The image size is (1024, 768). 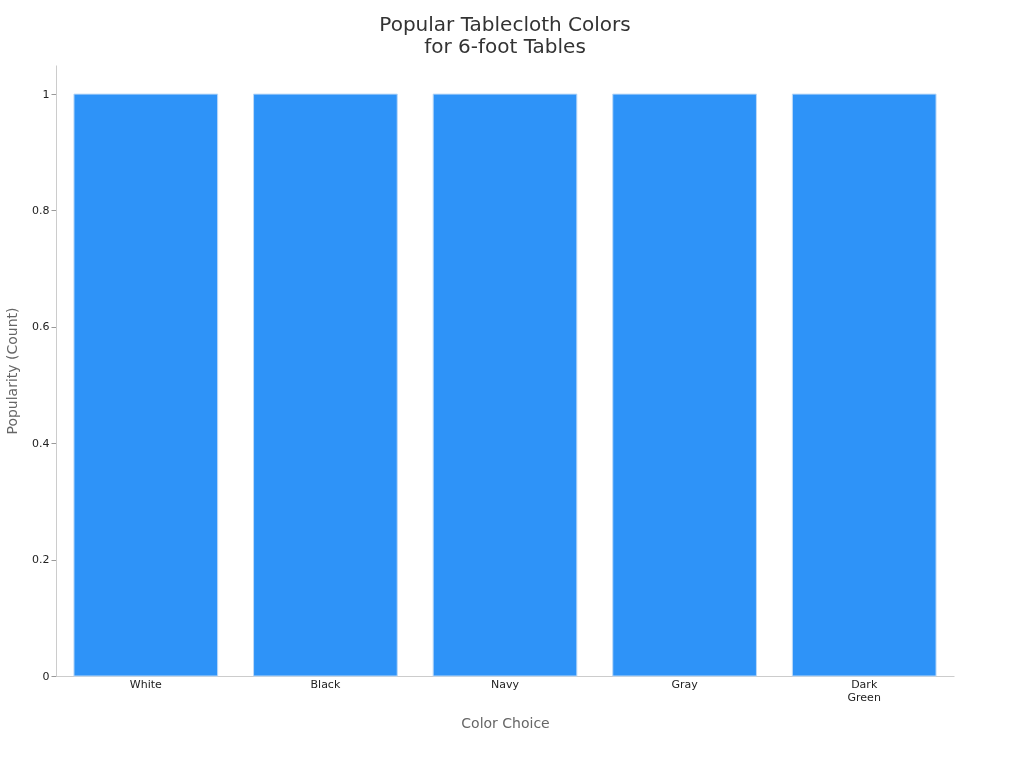 What do you see at coordinates (41, 560) in the screenshot?
I see `y-tick-label: 0.2` at bounding box center [41, 560].